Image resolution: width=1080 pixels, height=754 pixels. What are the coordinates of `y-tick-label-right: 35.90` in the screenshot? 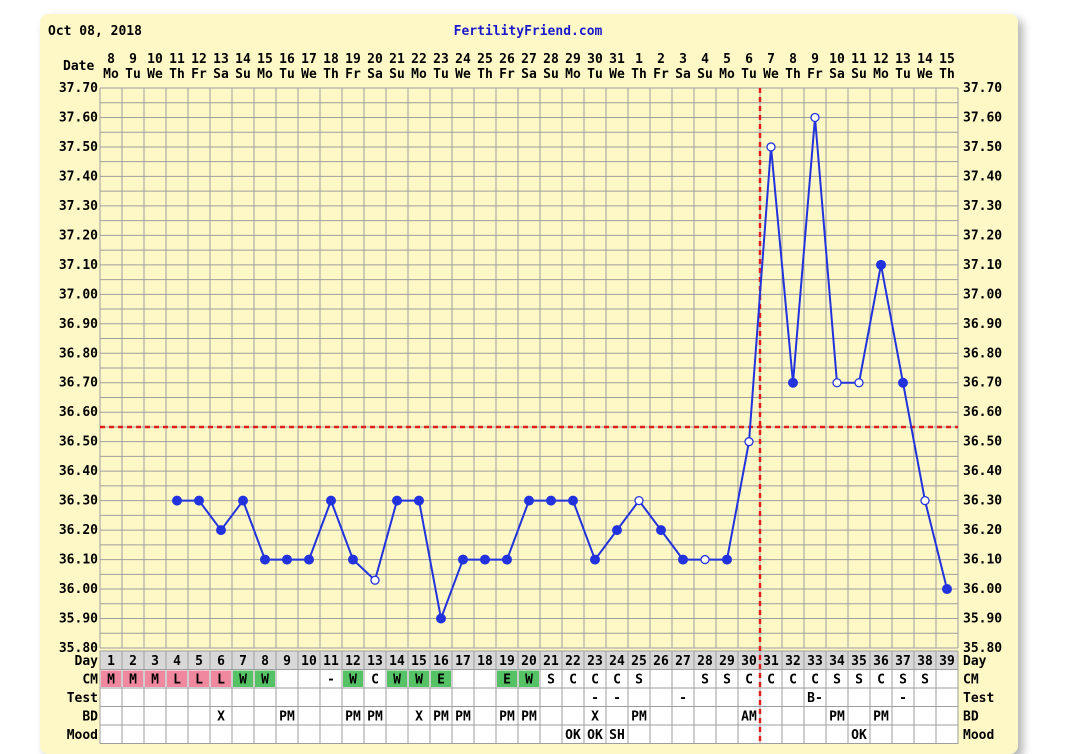 It's located at (982, 619).